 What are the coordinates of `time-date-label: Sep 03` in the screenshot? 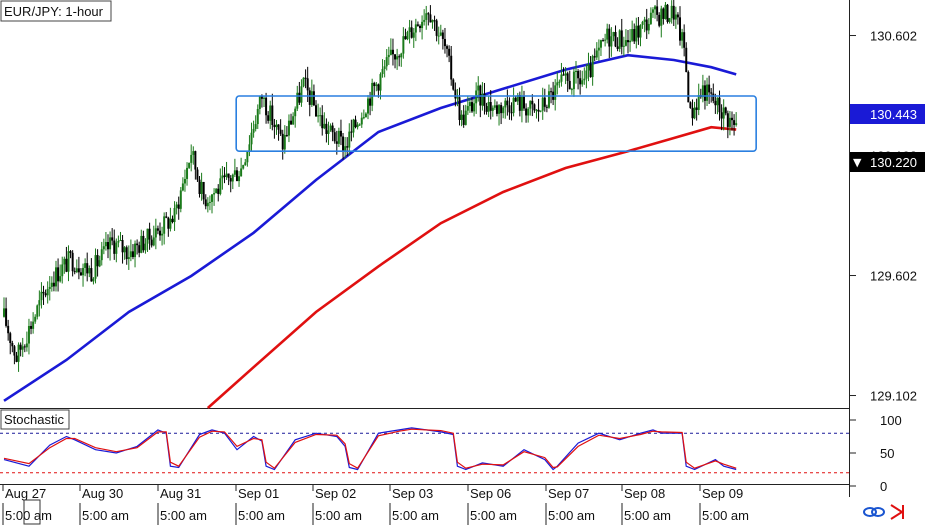 It's located at (412, 493).